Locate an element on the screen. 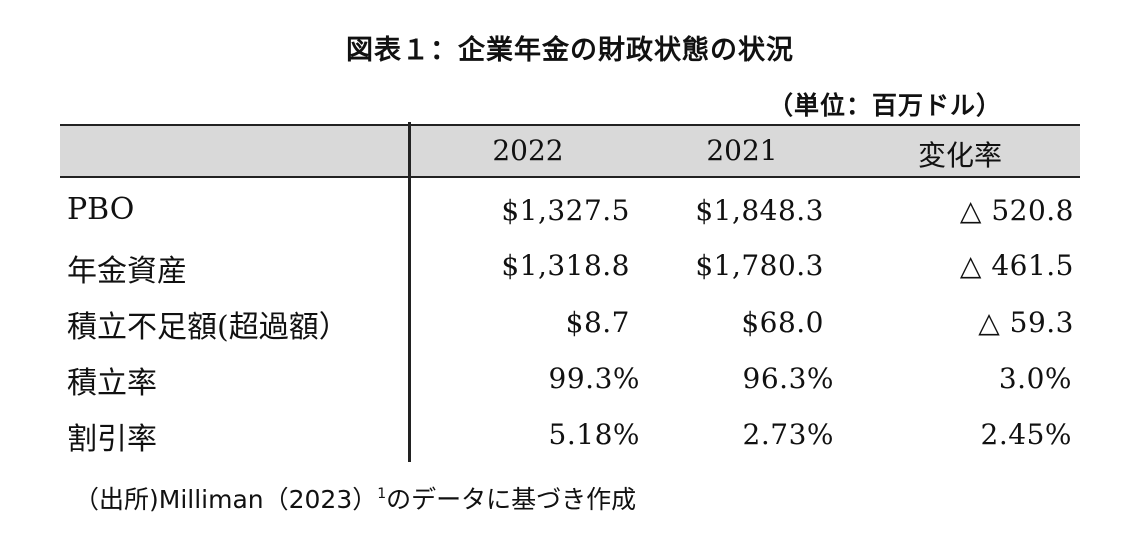 This screenshot has height=544, width=1140. source-suffix: のデータに基づき作成 is located at coordinates (511, 499).